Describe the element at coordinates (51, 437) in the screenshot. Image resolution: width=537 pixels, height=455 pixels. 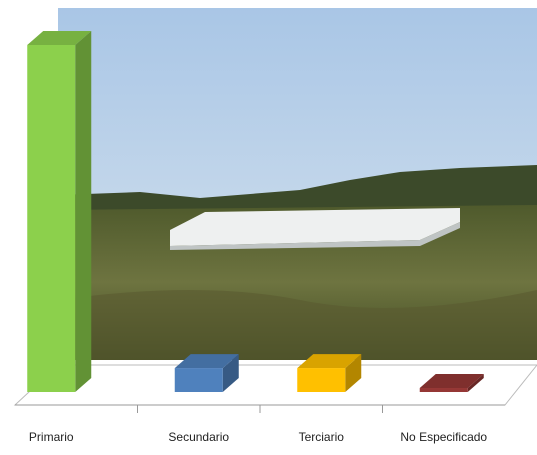
I see `x-tick-label: Primario` at that location.